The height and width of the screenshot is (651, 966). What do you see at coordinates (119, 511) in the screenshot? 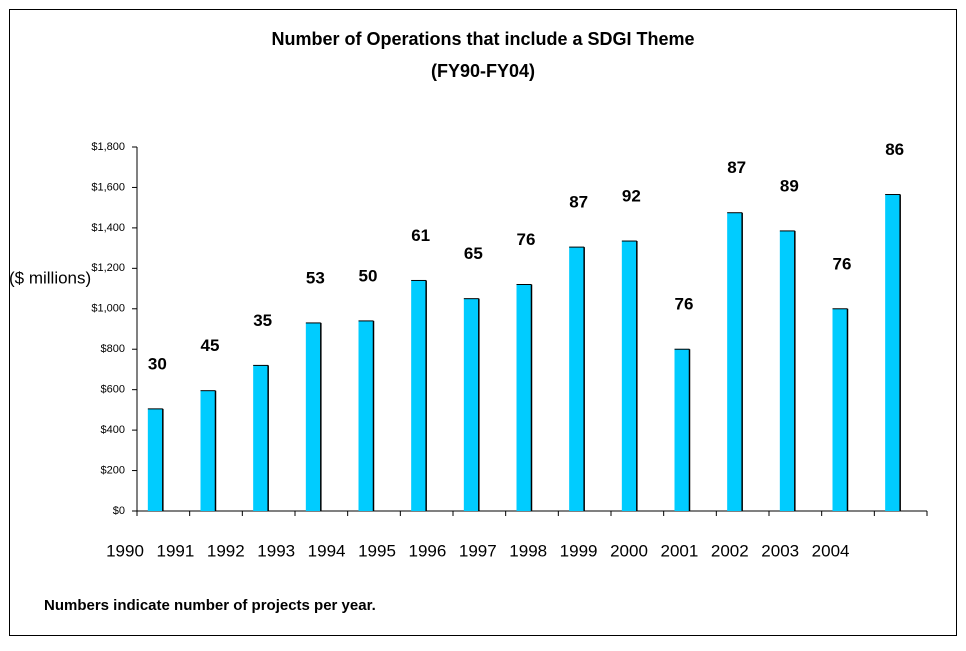
I see `y-tick-label: $0` at bounding box center [119, 511].